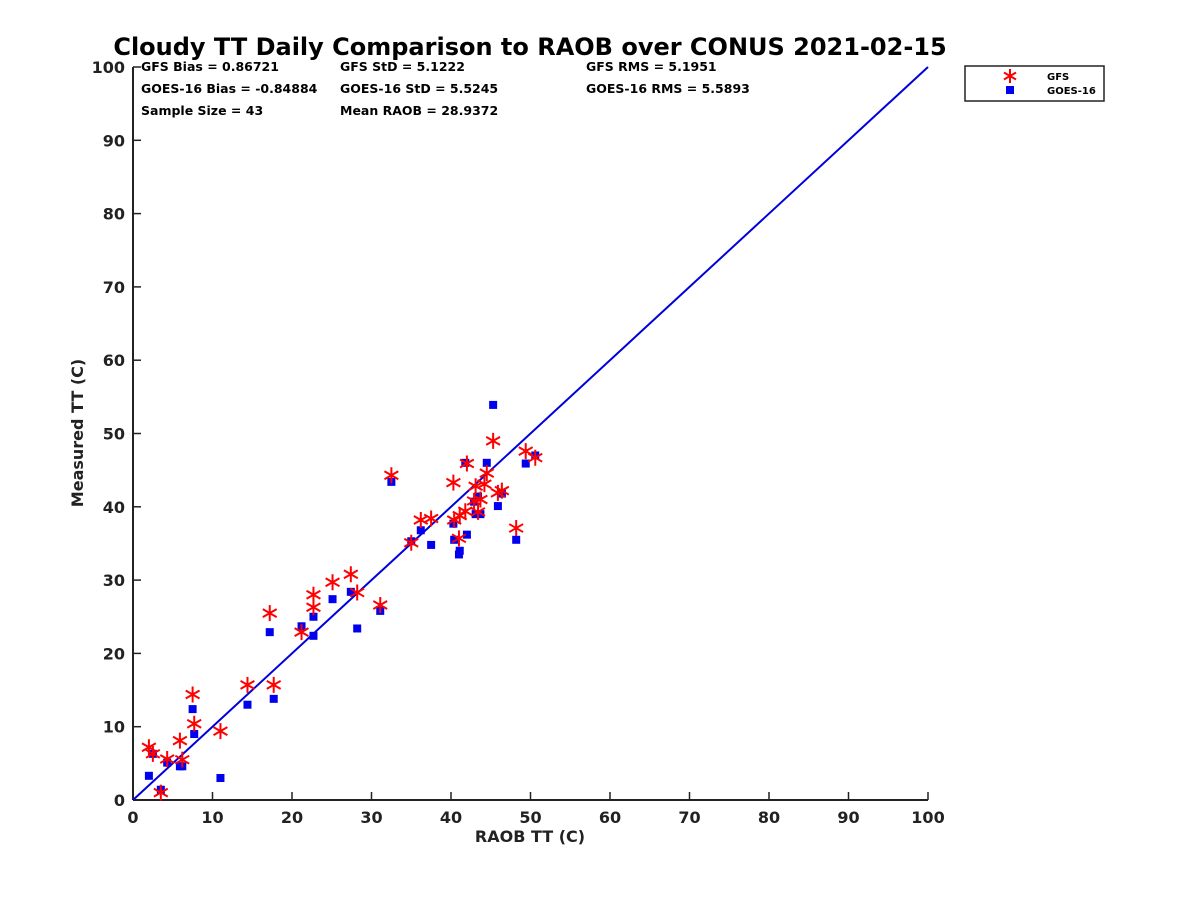 Image resolution: width=1200 pixels, height=900 pixels. Describe the element at coordinates (229, 88) in the screenshot. I see `stat-goes-bias: GOES-16 Bias = -0.84884` at that location.